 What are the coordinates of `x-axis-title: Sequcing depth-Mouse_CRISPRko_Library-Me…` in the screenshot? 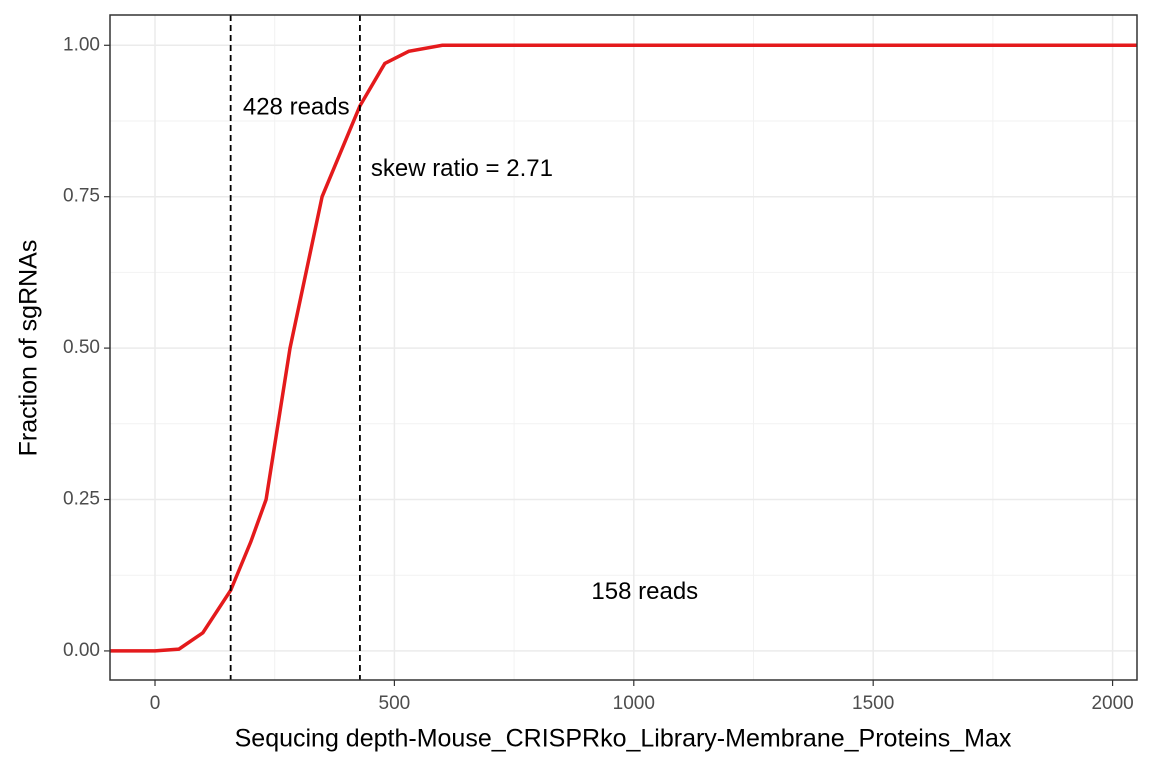 It's located at (623, 739).